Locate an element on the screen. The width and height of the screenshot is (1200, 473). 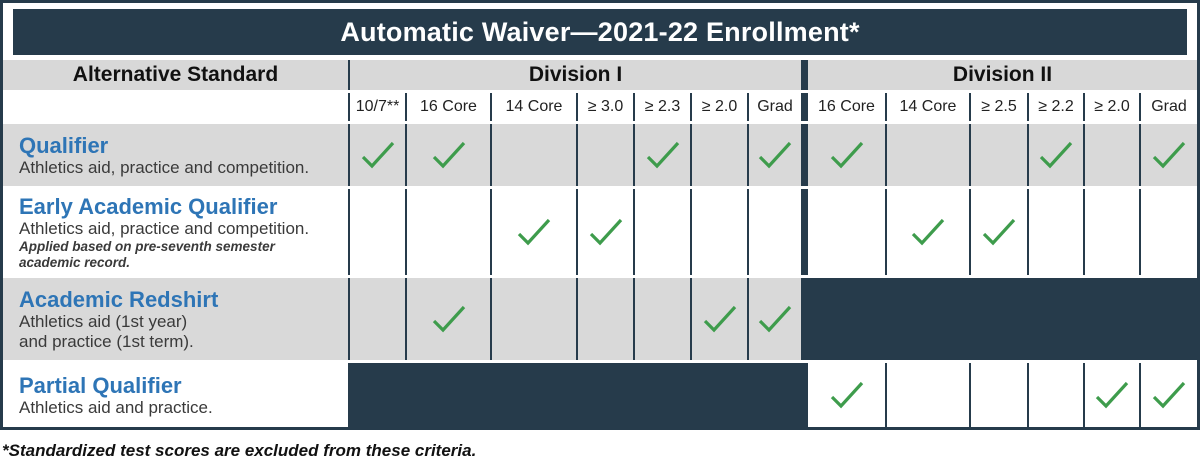
subheader-div1-col-0: 10/7** is located at coordinates (376, 107).